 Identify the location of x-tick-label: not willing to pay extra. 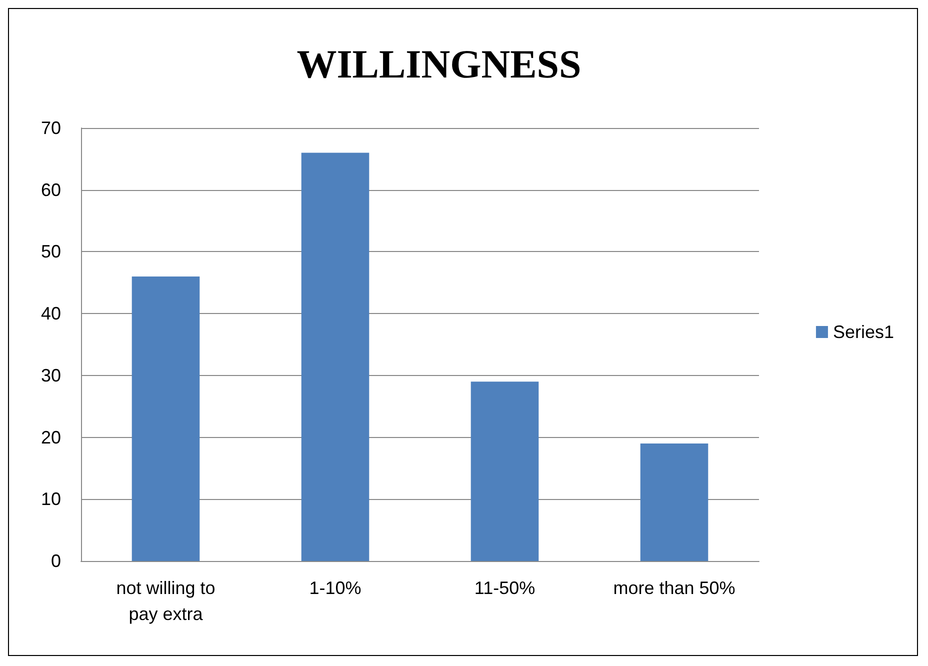
(166, 601).